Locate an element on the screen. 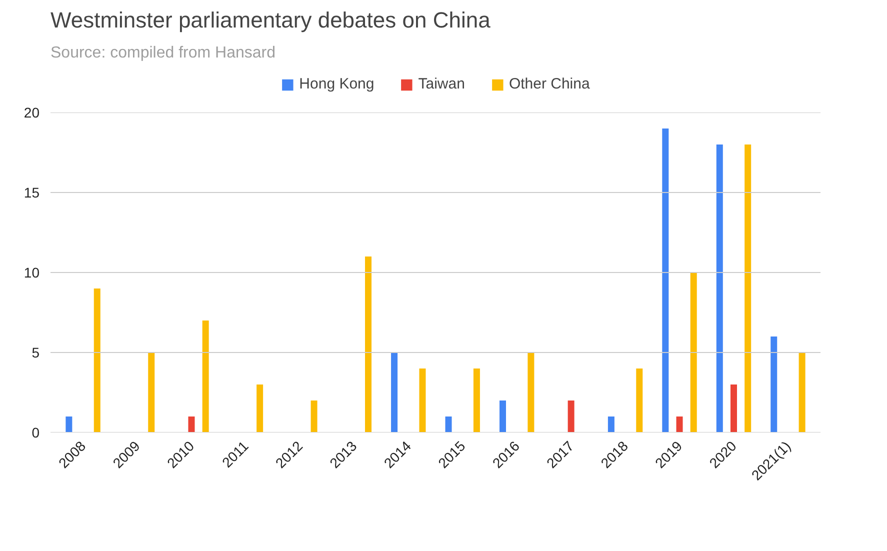 This screenshot has height=551, width=887. chart-title: Westminster parliamentary debates on China is located at coordinates (271, 20).